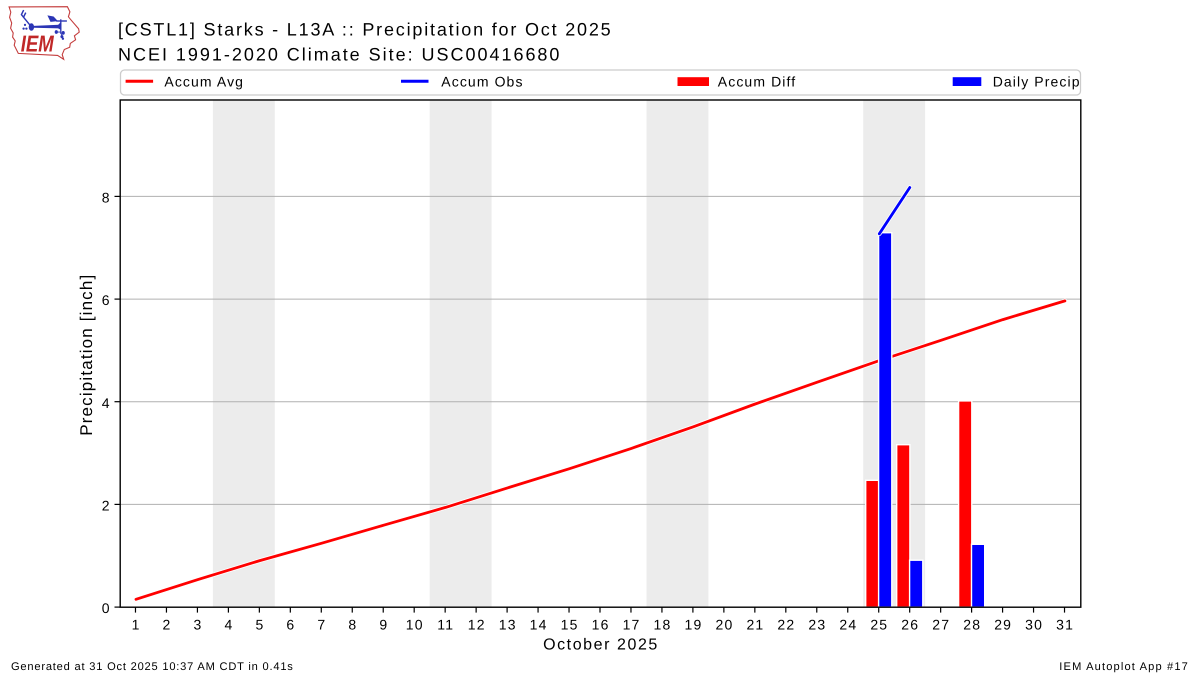 The width and height of the screenshot is (1200, 680). I want to click on svg-text: 25, so click(879, 624).